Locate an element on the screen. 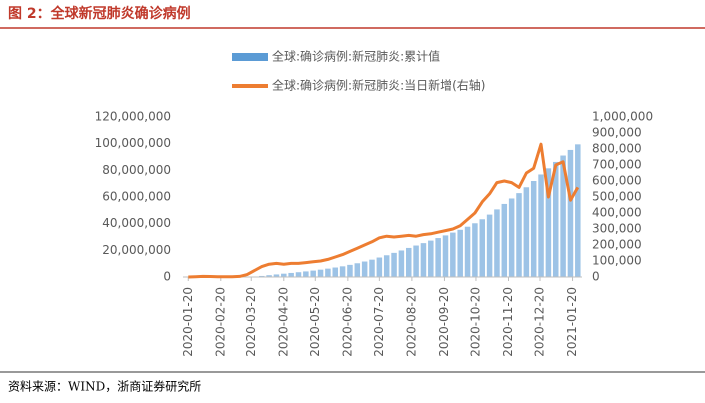 This screenshot has width=705, height=403. x-tick-label: 2020-05-20 is located at coordinates (315, 322).